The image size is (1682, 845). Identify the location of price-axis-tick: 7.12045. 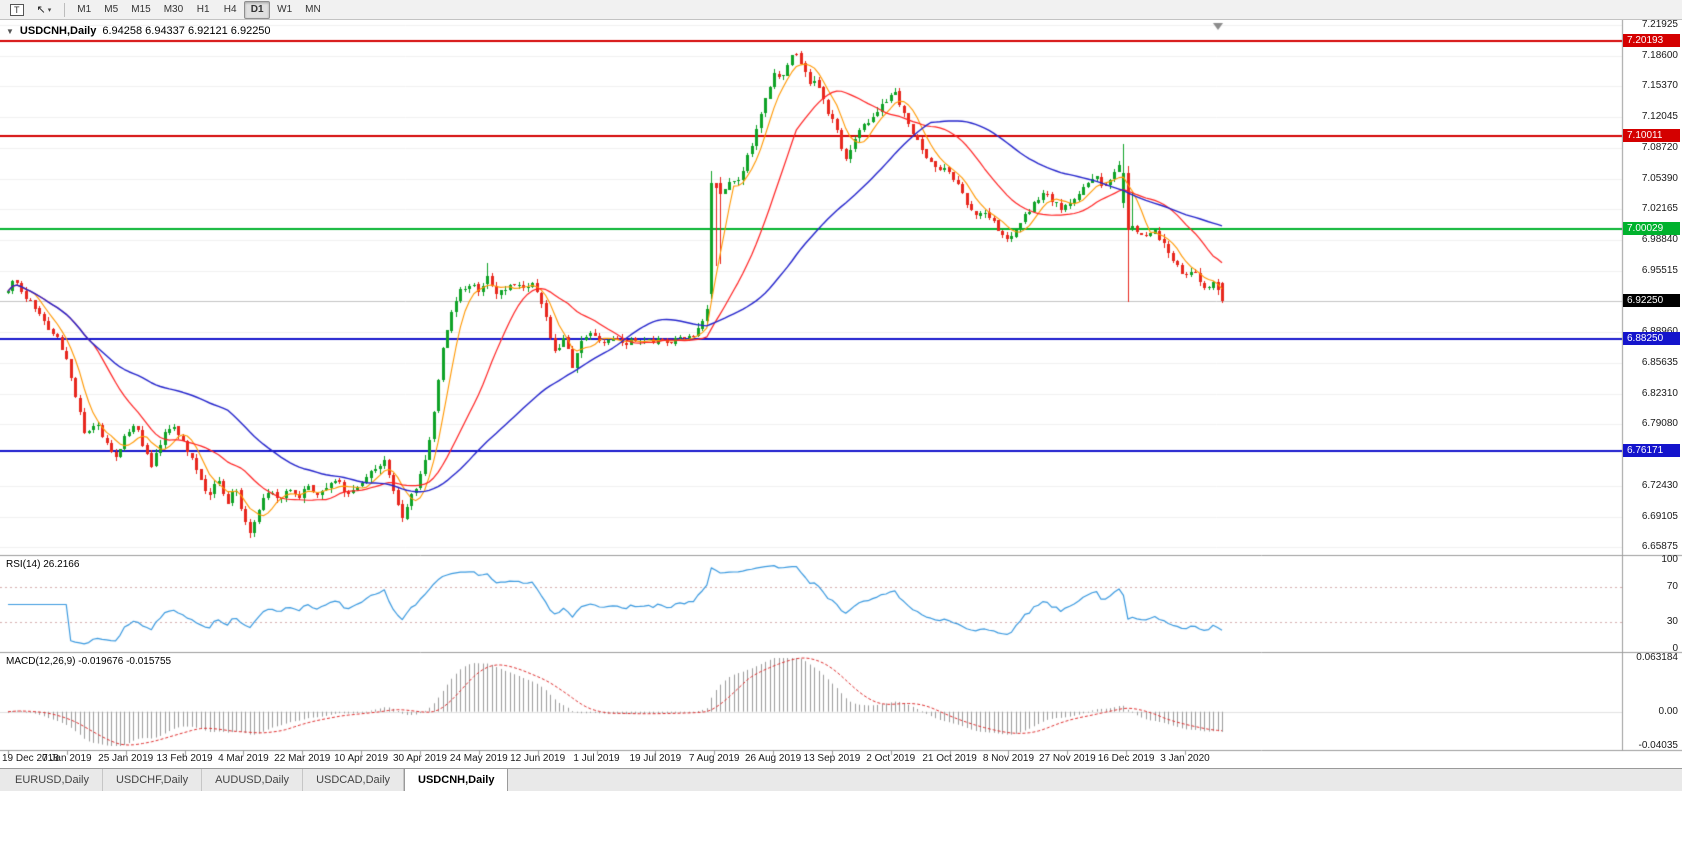
(1659, 116).